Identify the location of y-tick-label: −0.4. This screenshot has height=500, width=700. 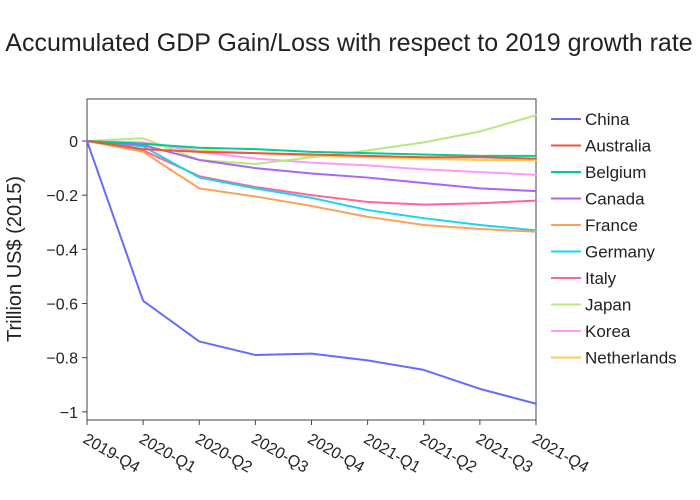
(62, 250).